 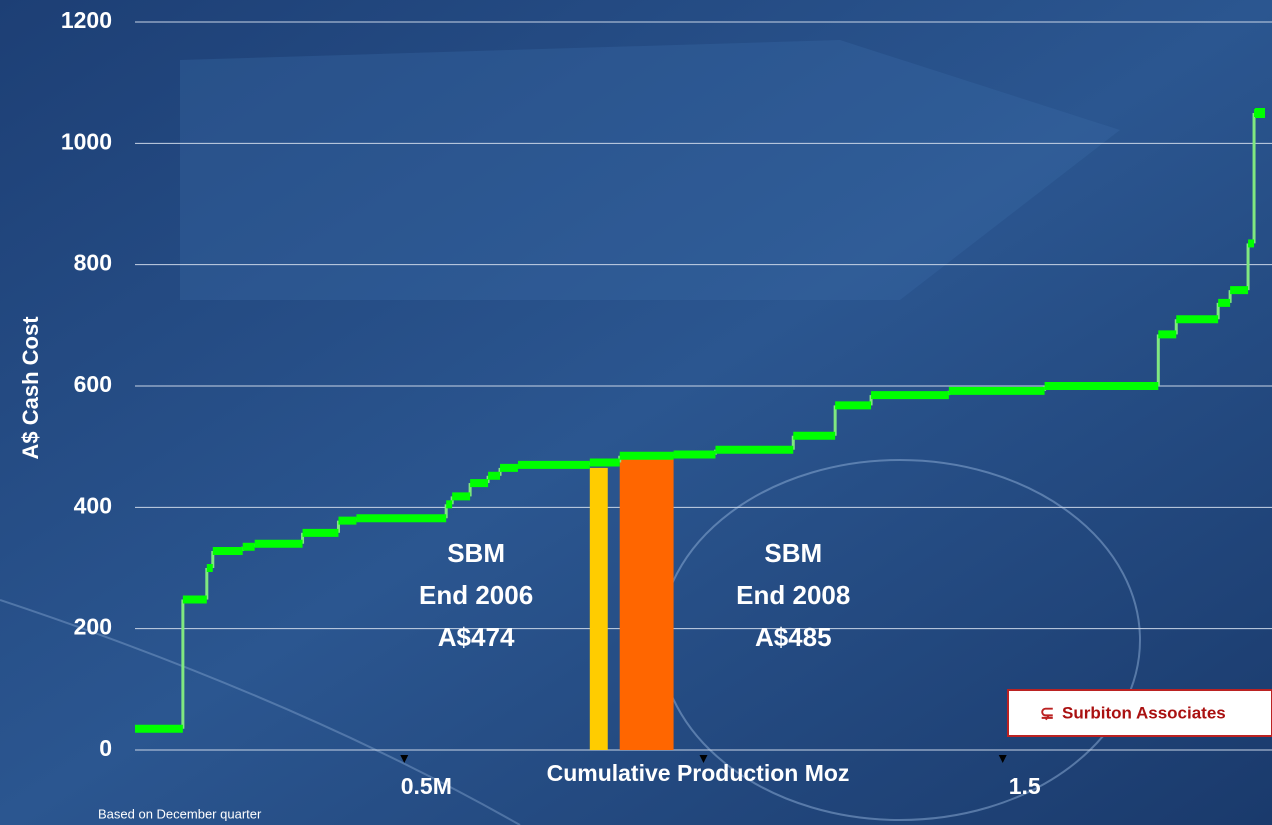 What do you see at coordinates (793, 595) in the screenshot?
I see `annotation: End 2008` at bounding box center [793, 595].